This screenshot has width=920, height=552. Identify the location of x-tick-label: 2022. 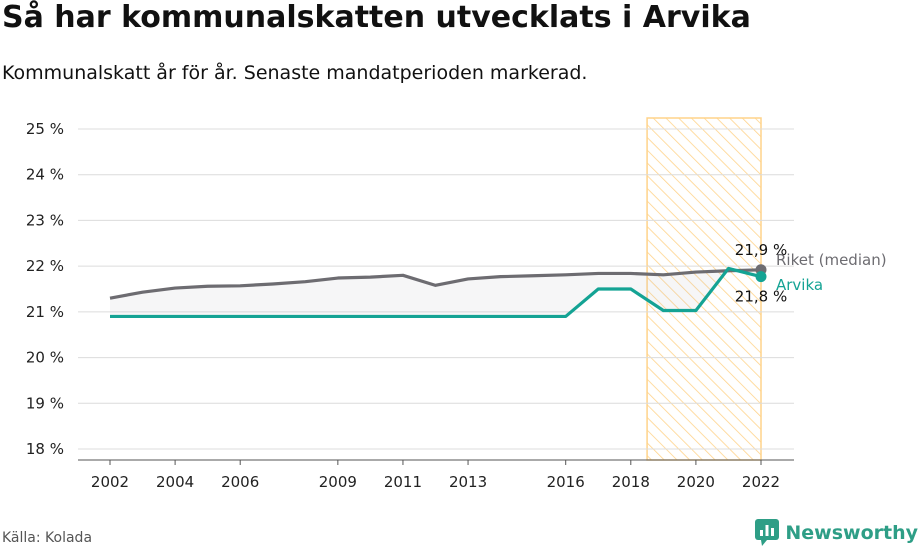
(761, 482).